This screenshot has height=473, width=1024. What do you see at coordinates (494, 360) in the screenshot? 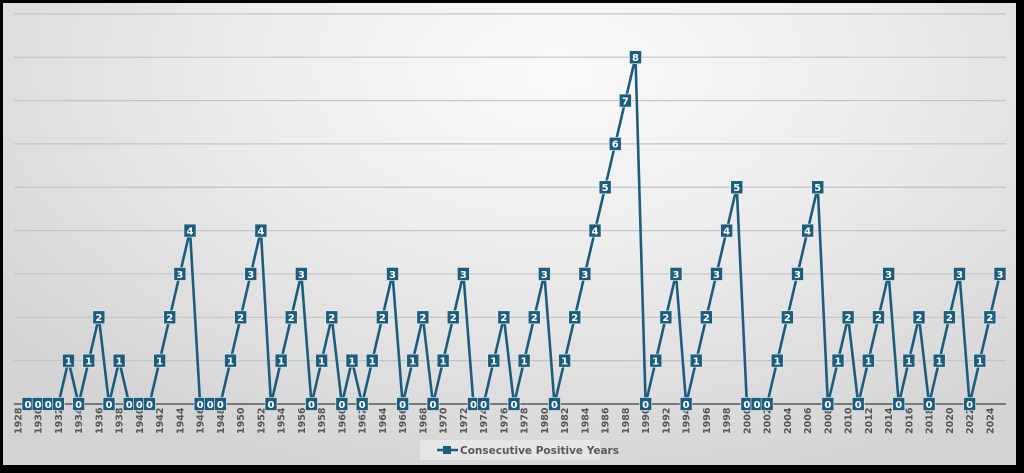
I see `data-point-1975: 1` at bounding box center [494, 360].